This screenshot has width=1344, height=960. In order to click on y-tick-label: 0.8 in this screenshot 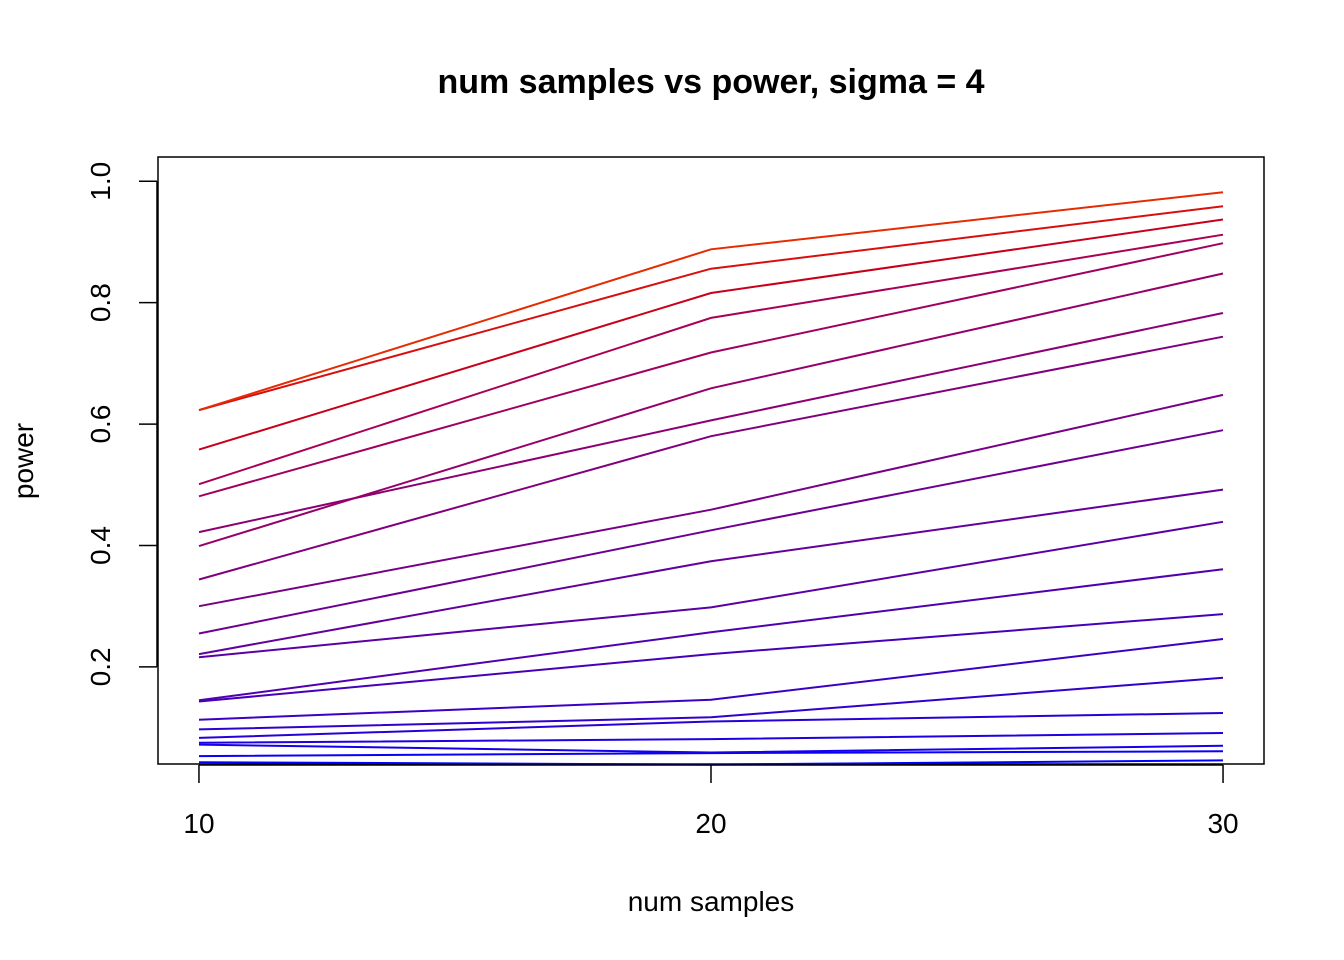, I will do `click(100, 302)`.